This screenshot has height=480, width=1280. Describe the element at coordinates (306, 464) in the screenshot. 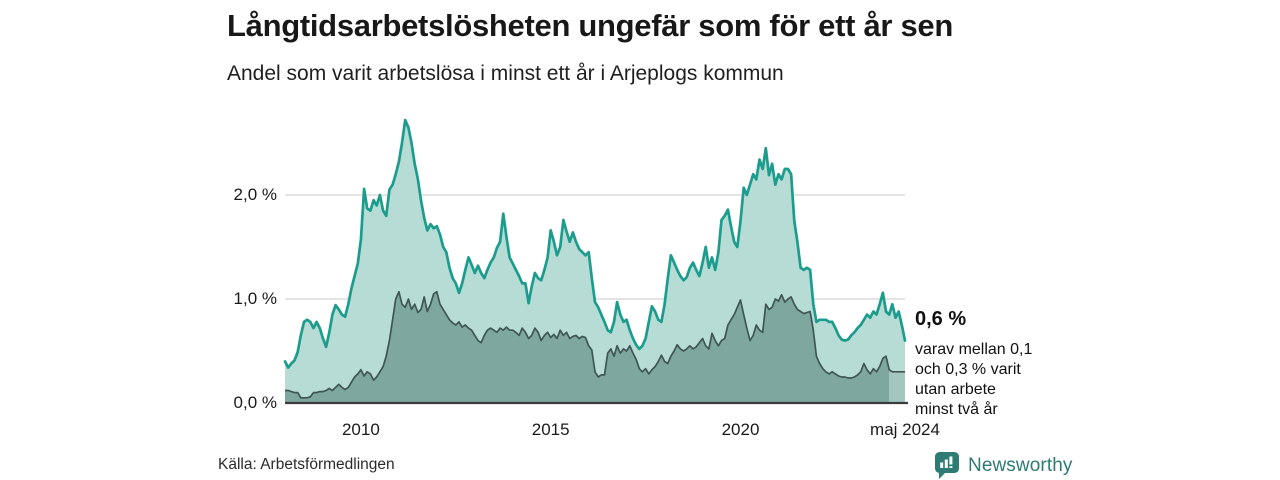

I see `source-note: Källa: Arbetsförmedlingen` at that location.